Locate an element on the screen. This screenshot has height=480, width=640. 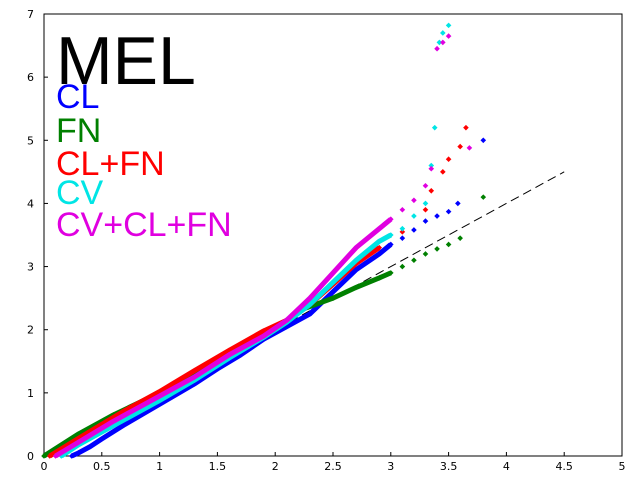
legend: MEL CL FN CL+FN CV CV+CL+FN is located at coordinates (144, 133).